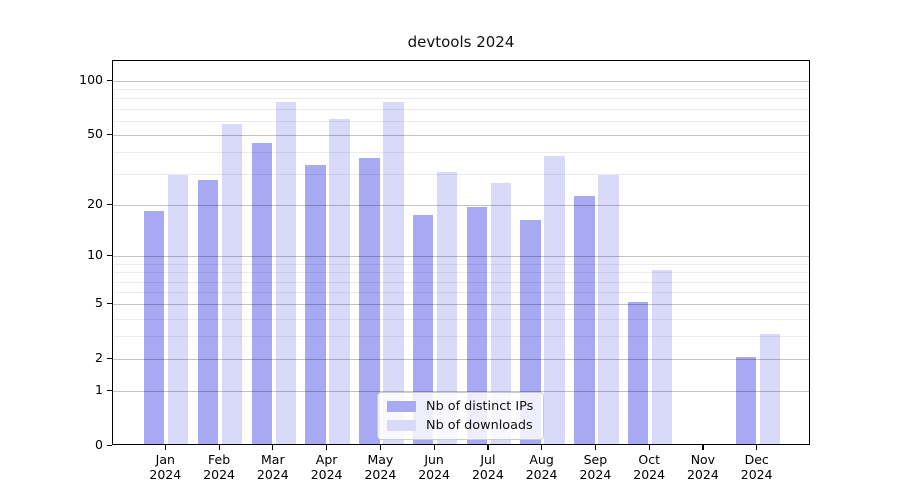 The width and height of the screenshot is (900, 500). I want to click on bar-apr-downloads, so click(339, 281).